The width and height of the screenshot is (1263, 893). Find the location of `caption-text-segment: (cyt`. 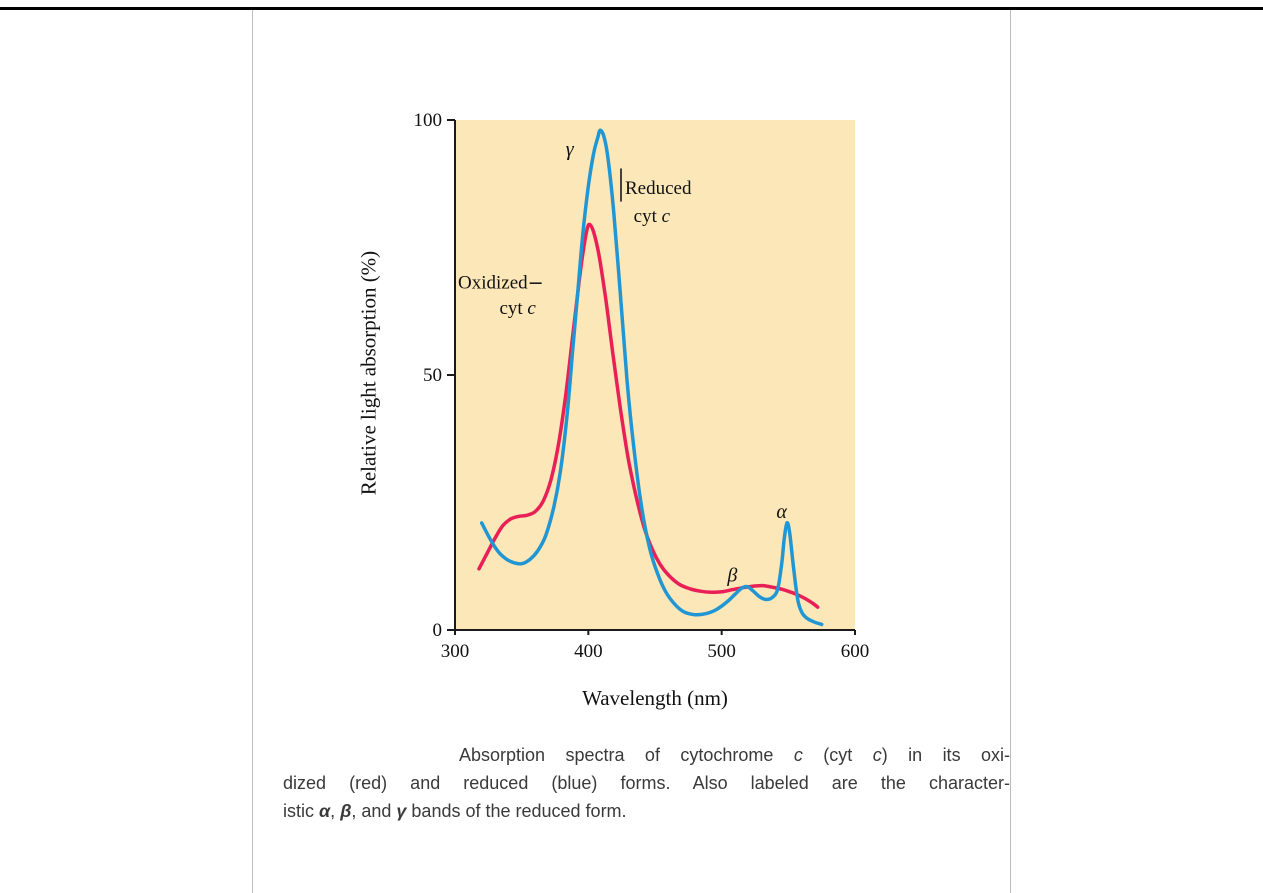

caption-text-segment: (cyt is located at coordinates (837, 755).